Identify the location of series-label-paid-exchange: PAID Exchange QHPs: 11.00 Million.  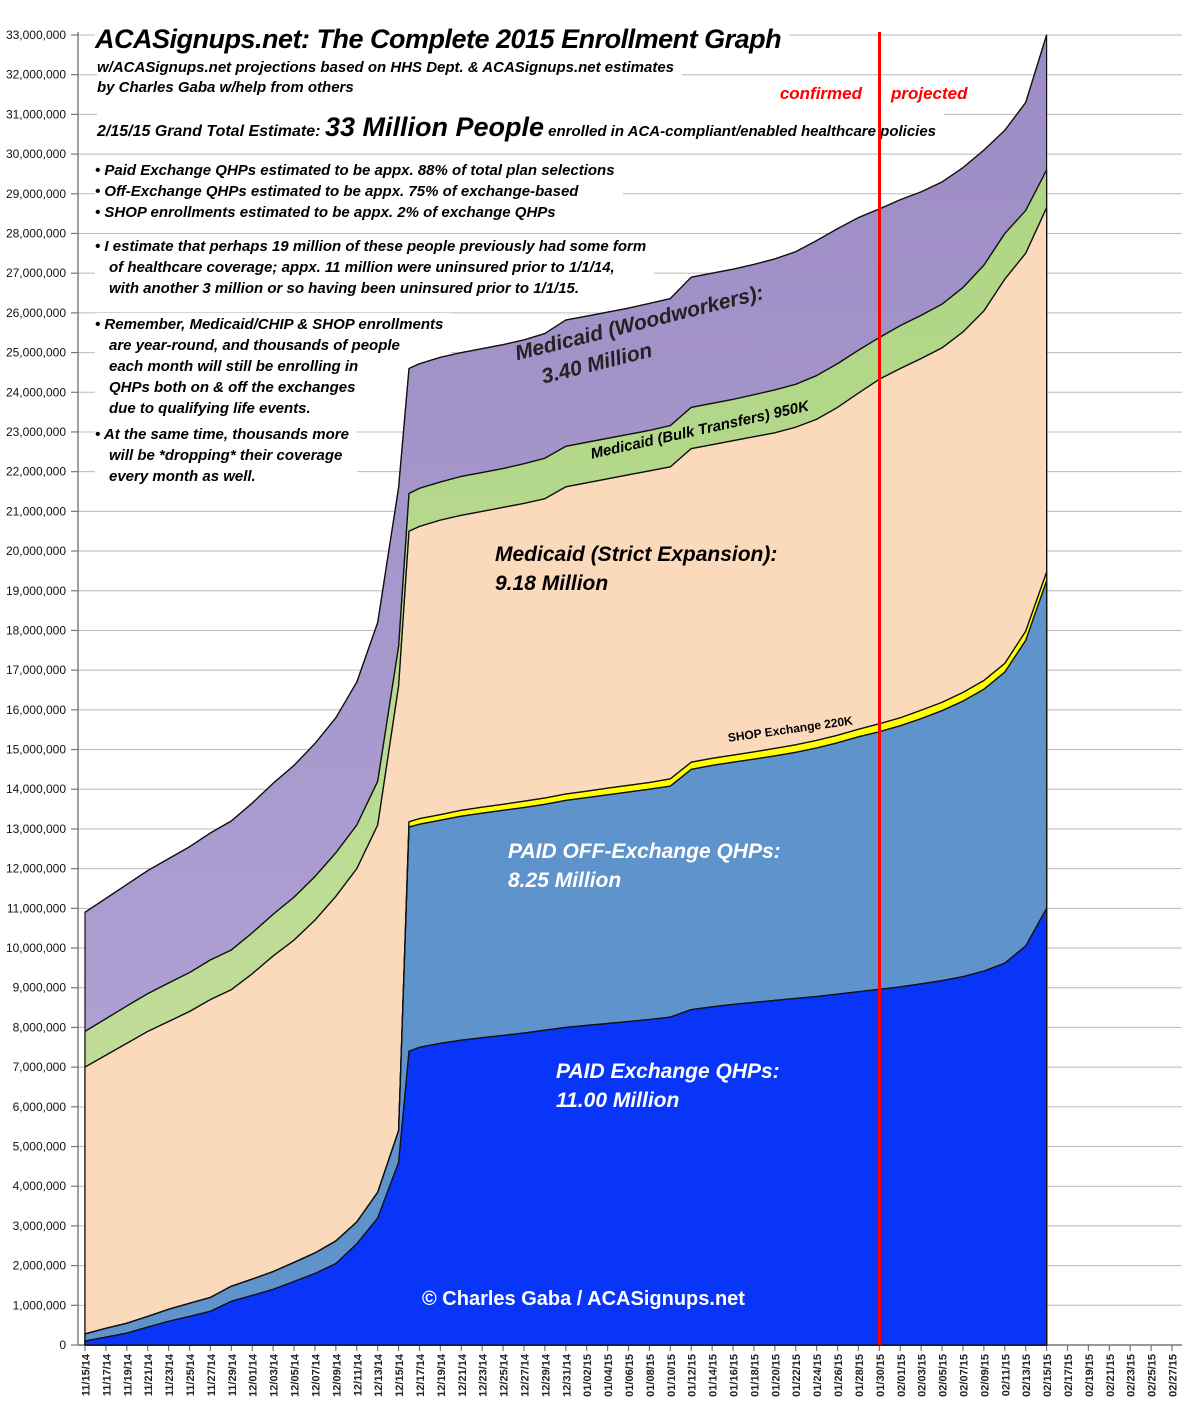
(668, 1086).